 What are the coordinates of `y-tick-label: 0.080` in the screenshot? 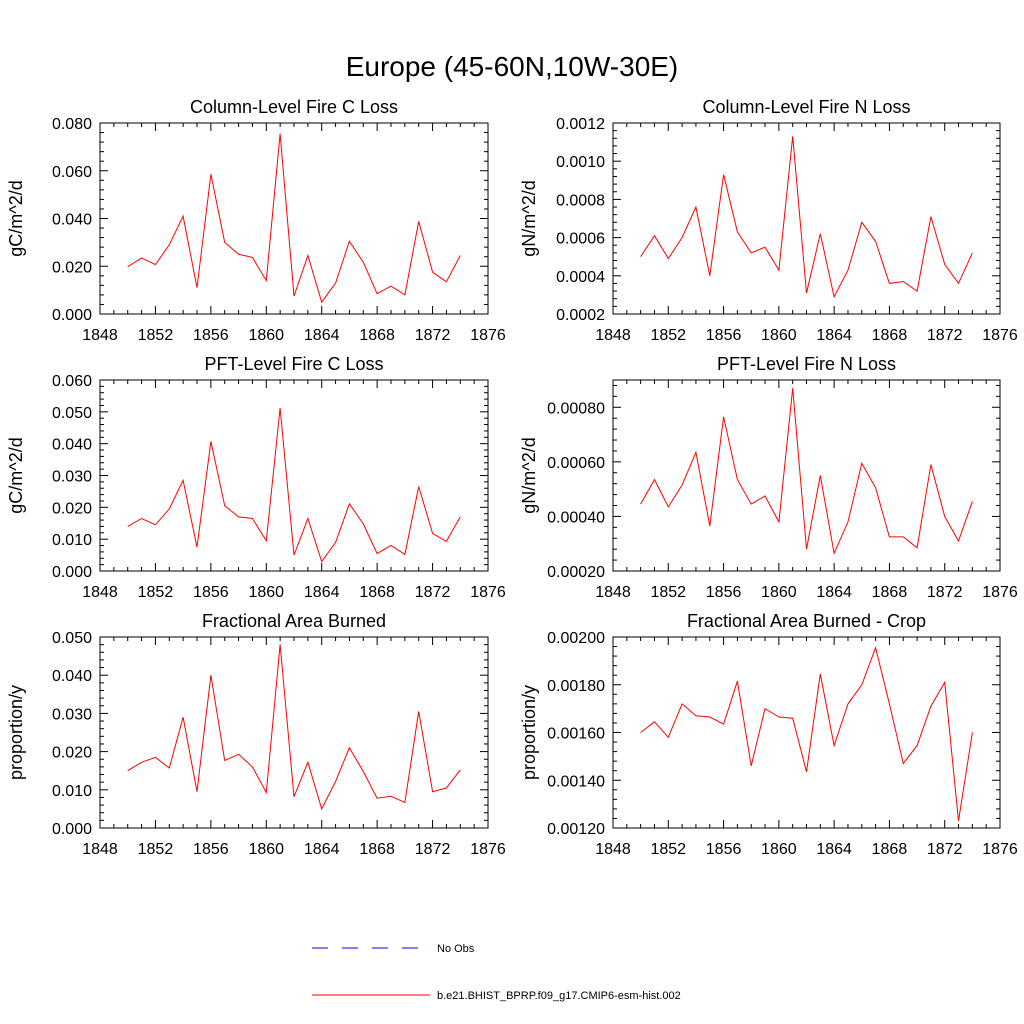 It's located at (72, 124).